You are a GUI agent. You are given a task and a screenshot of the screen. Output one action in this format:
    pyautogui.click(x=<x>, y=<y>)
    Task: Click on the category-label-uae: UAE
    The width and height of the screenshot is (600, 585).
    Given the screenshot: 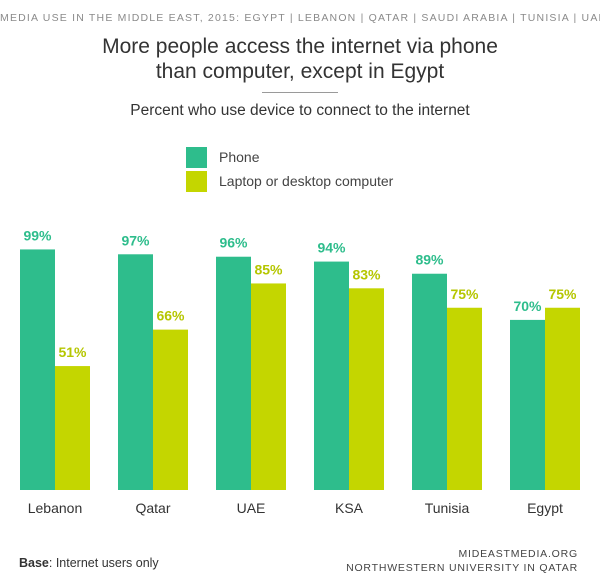 What is the action you would take?
    pyautogui.click(x=251, y=508)
    